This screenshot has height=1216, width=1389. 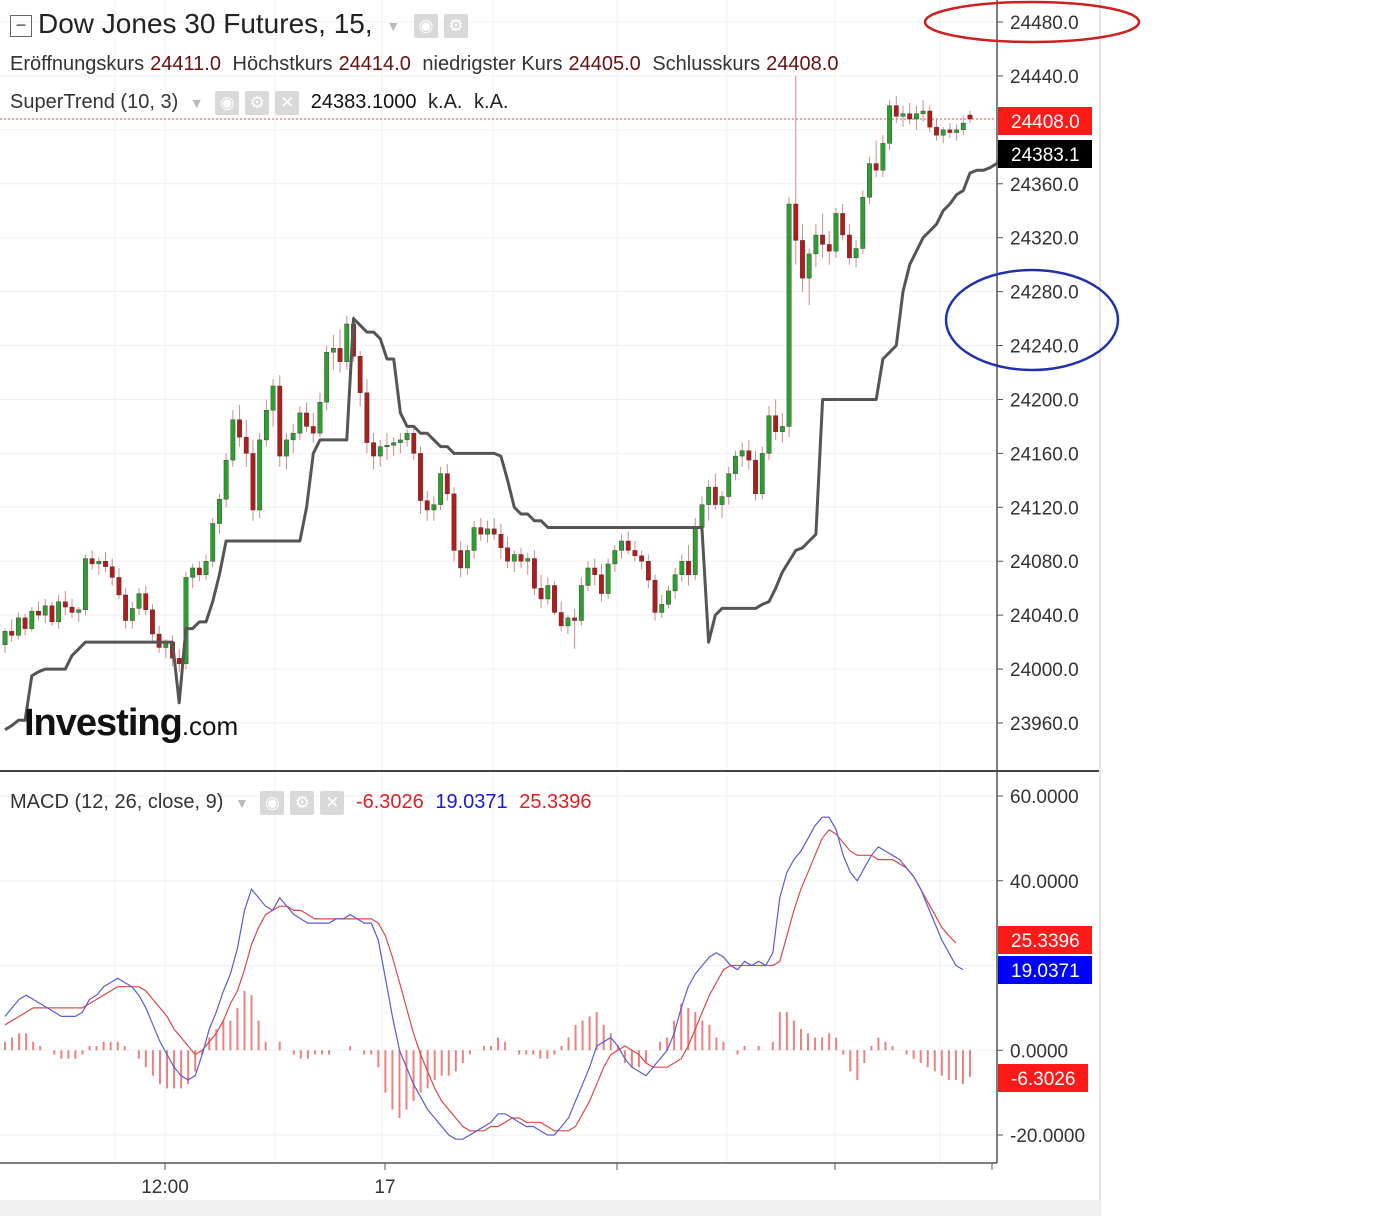 What do you see at coordinates (21, 25) in the screenshot?
I see `collapse-icon: −` at bounding box center [21, 25].